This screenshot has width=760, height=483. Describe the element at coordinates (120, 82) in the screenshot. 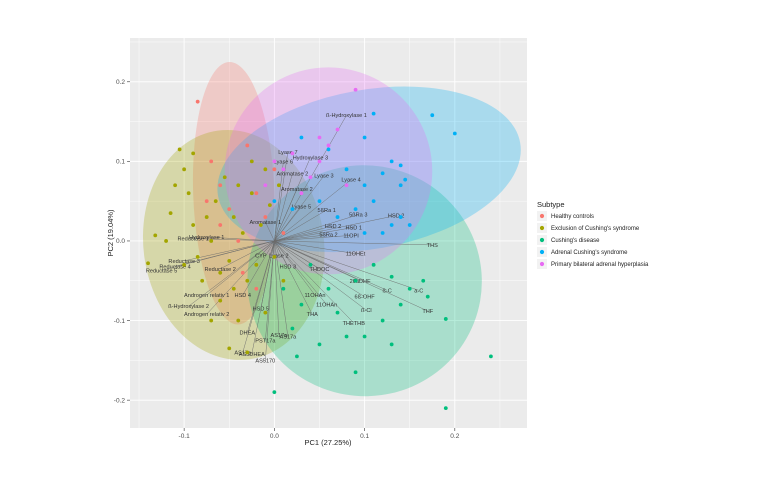

I see `y-tick-label: 0.2` at that location.